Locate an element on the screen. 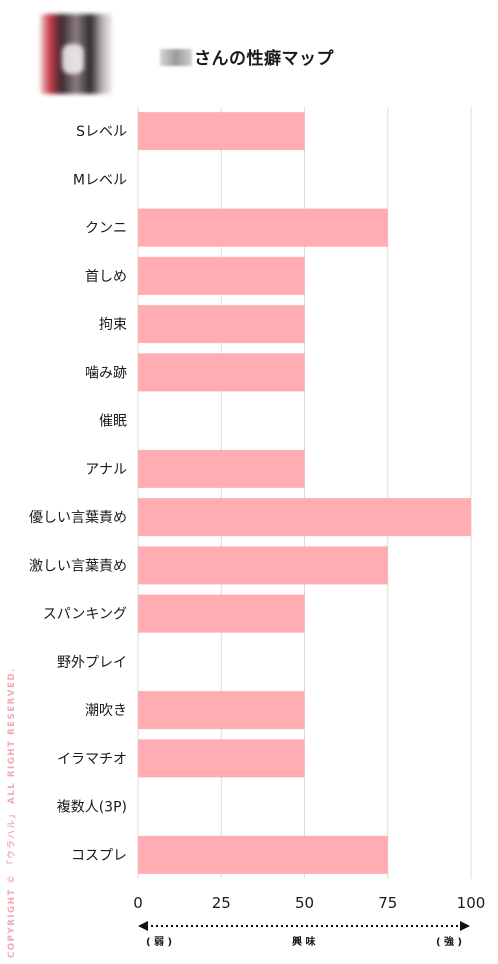  category-label: 激しい言葉責め is located at coordinates (78, 565).